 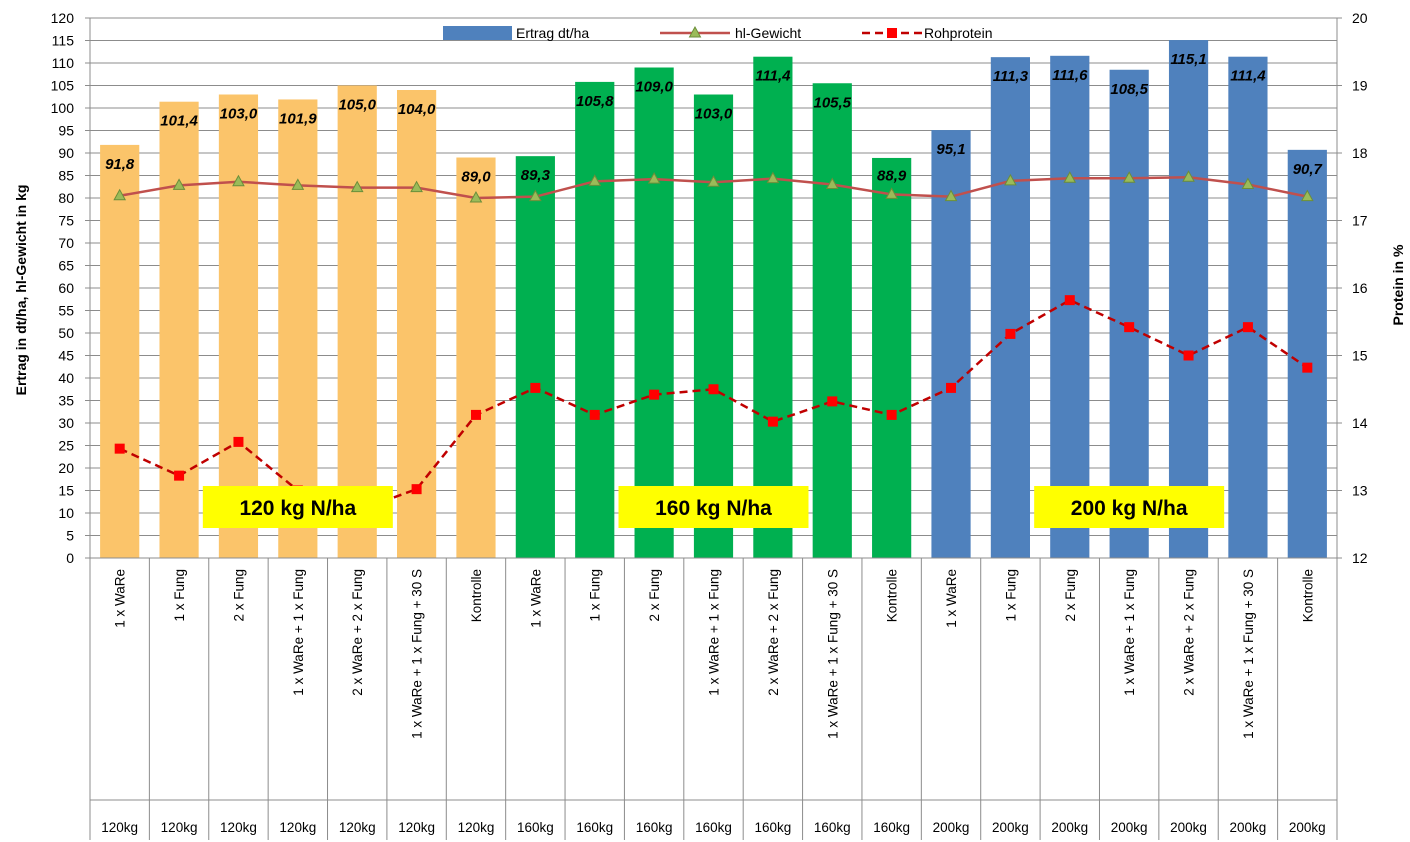 What do you see at coordinates (1188, 59) in the screenshot?
I see `bar-value-label: 115,1` at bounding box center [1188, 59].